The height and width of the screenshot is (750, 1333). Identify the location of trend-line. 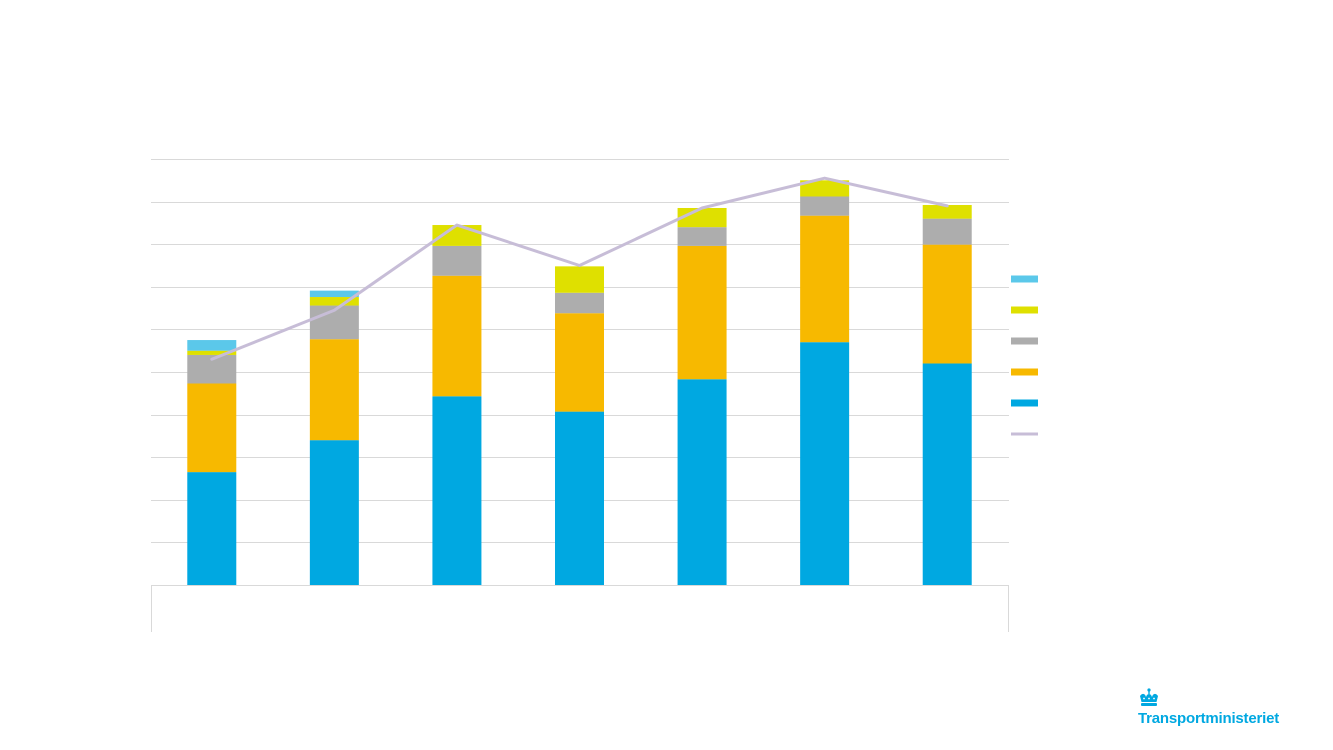
(579, 268).